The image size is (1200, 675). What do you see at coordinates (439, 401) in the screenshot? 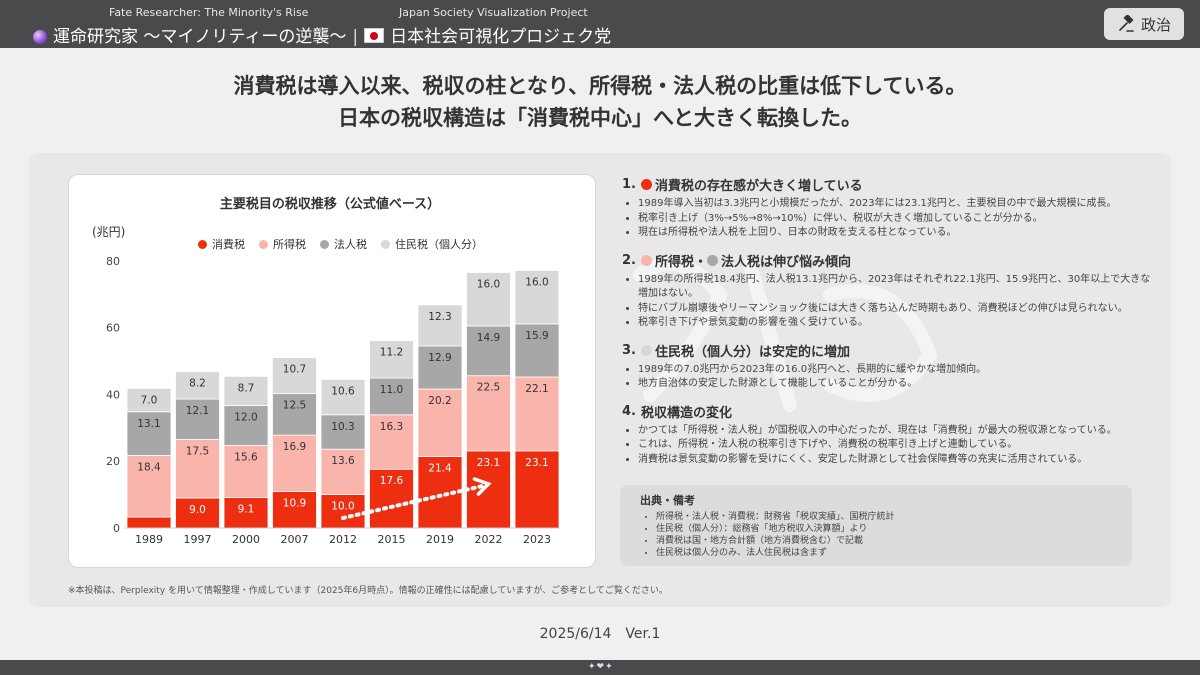
I see `data-label: 20.2` at bounding box center [439, 401].